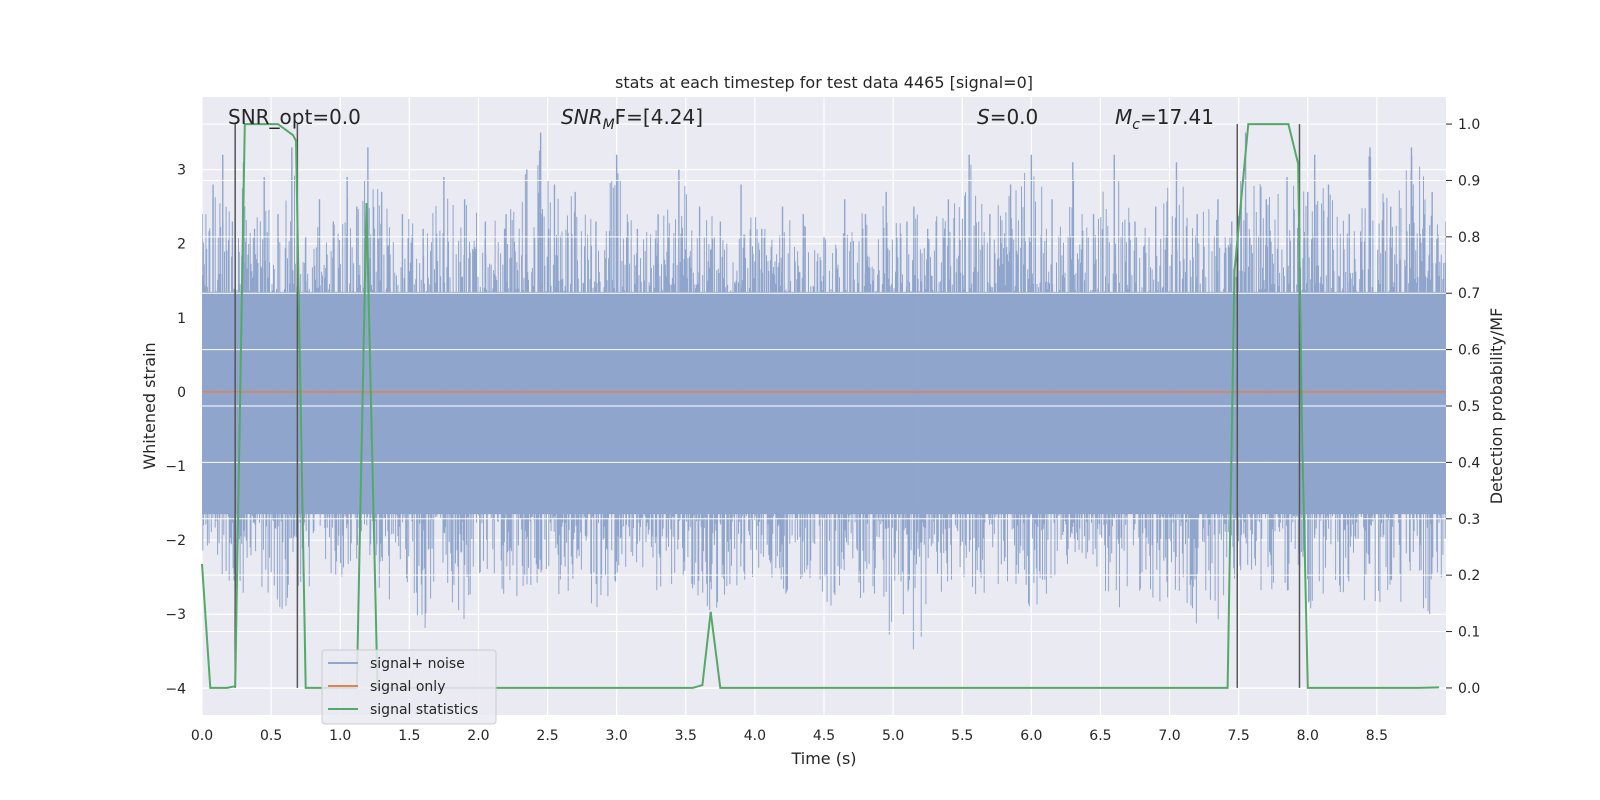 The height and width of the screenshot is (800, 1600). Describe the element at coordinates (1469, 125) in the screenshot. I see `y-right-tick-label-0: 1.0` at that location.